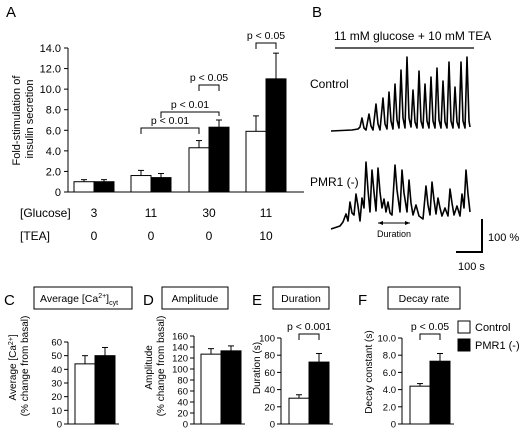 This screenshot has width=520, height=434. What do you see at coordinates (389, 407) in the screenshot?
I see `panel-f-y-tick-label: 2.0` at bounding box center [389, 407].